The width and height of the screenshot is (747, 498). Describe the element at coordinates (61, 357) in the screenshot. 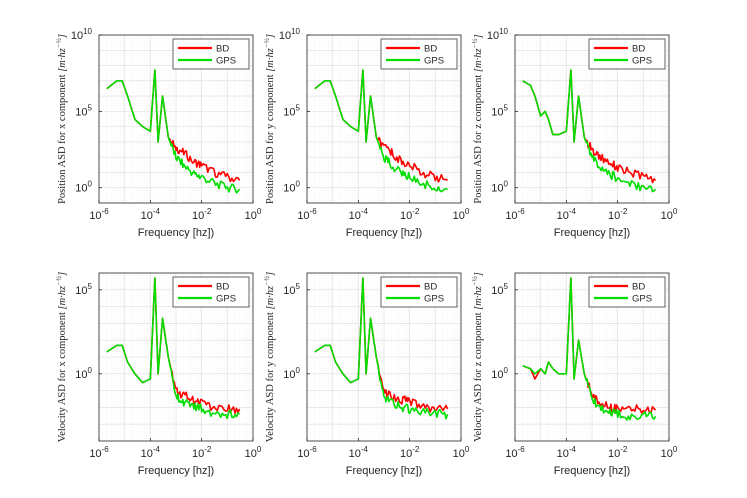

I see `y-axis-label: Velocity ASD for x component [m·hz−½]` at that location.